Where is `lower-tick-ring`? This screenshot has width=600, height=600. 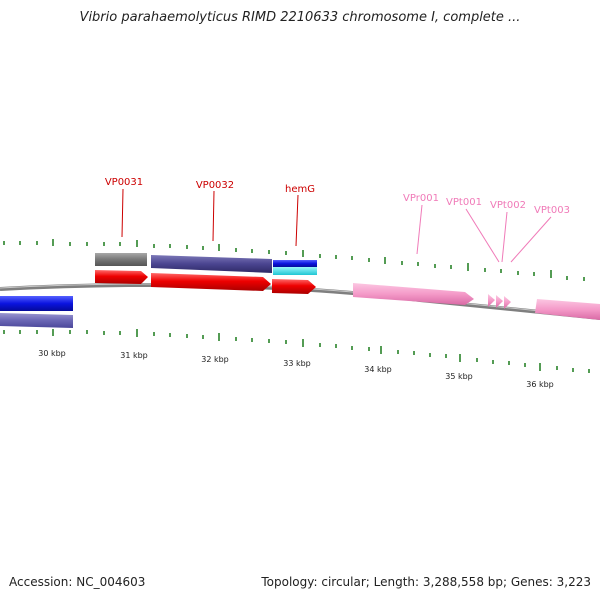 lower-tick-ring is located at coordinates (296, 351).